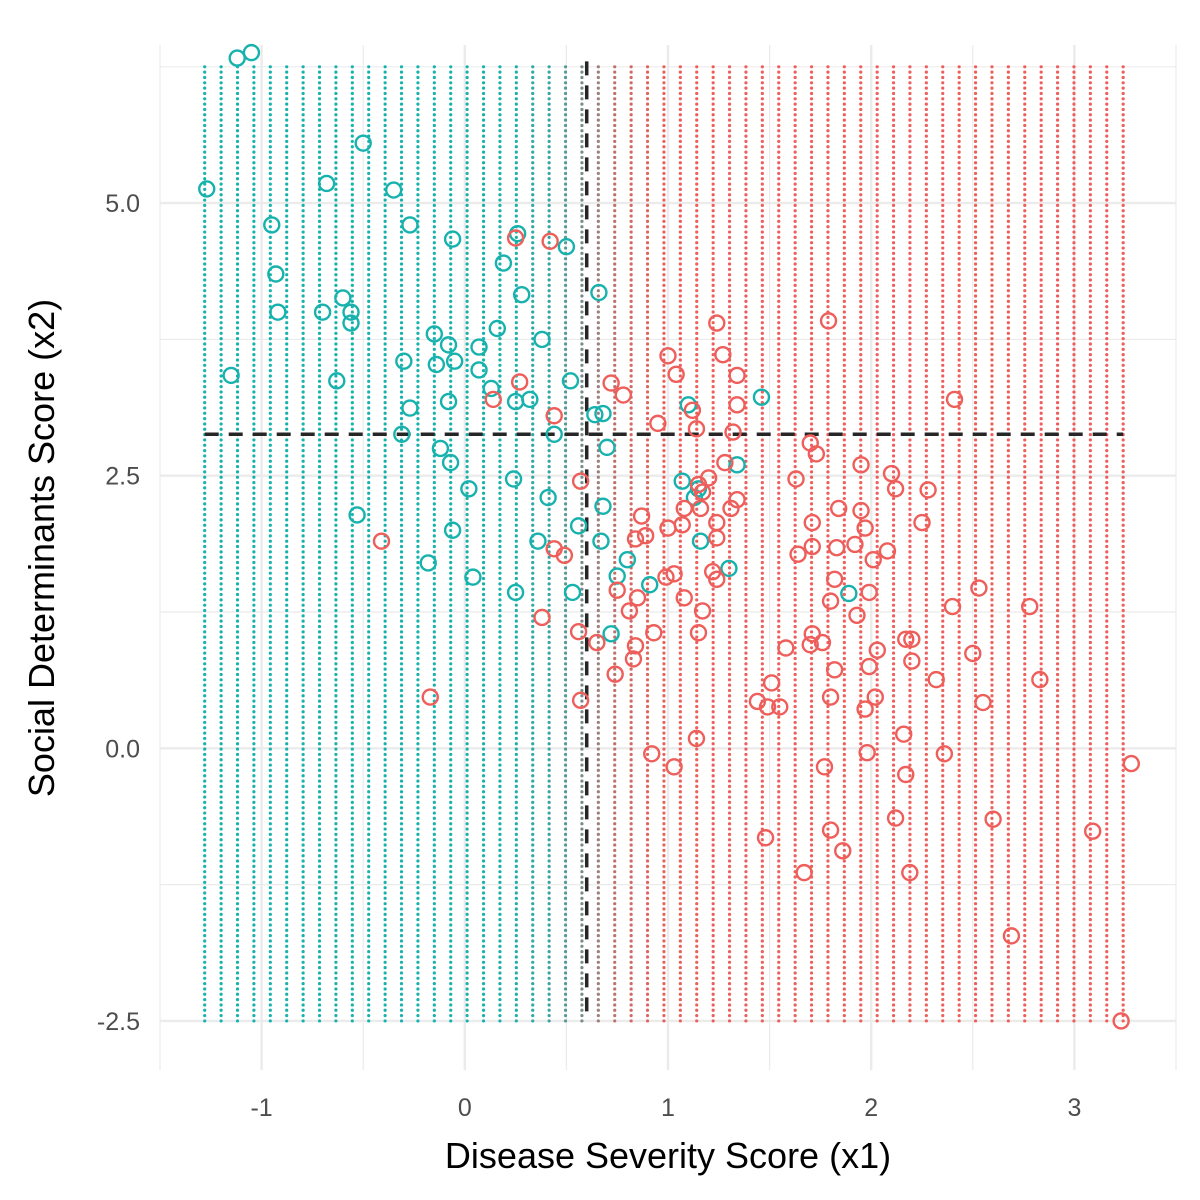 The width and height of the screenshot is (1200, 1200). I want to click on y-tick-label: 0.0, so click(122, 749).